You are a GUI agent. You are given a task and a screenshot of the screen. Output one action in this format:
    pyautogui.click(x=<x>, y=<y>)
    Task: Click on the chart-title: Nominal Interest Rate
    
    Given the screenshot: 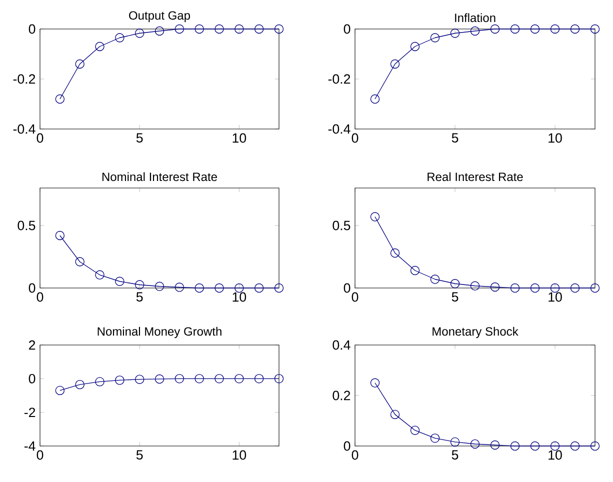 What is the action you would take?
    pyautogui.click(x=159, y=177)
    